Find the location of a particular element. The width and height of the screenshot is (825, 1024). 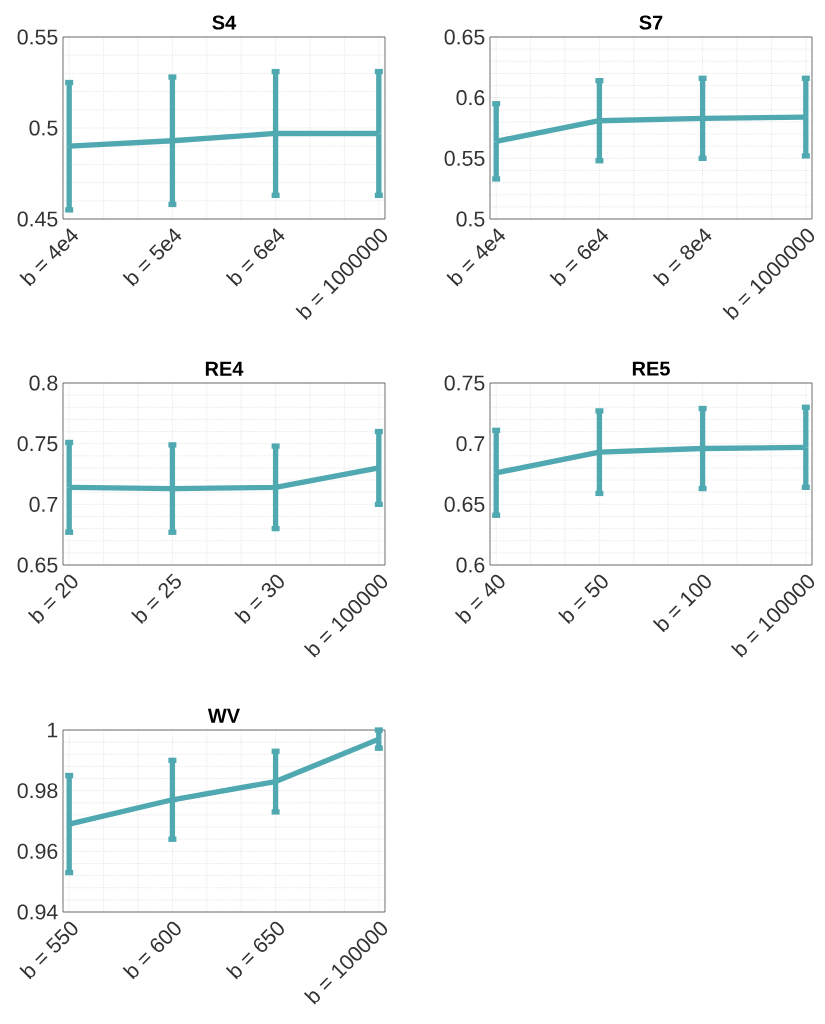

x-tick-label: b = 8e4 is located at coordinates (682, 257).